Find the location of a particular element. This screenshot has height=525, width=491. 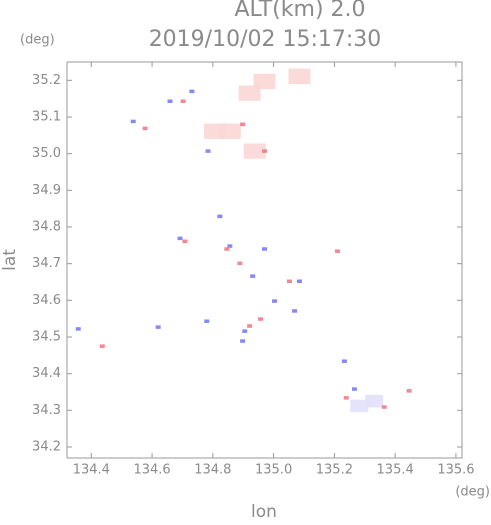

x-tick-label: 135.2 is located at coordinates (334, 470).